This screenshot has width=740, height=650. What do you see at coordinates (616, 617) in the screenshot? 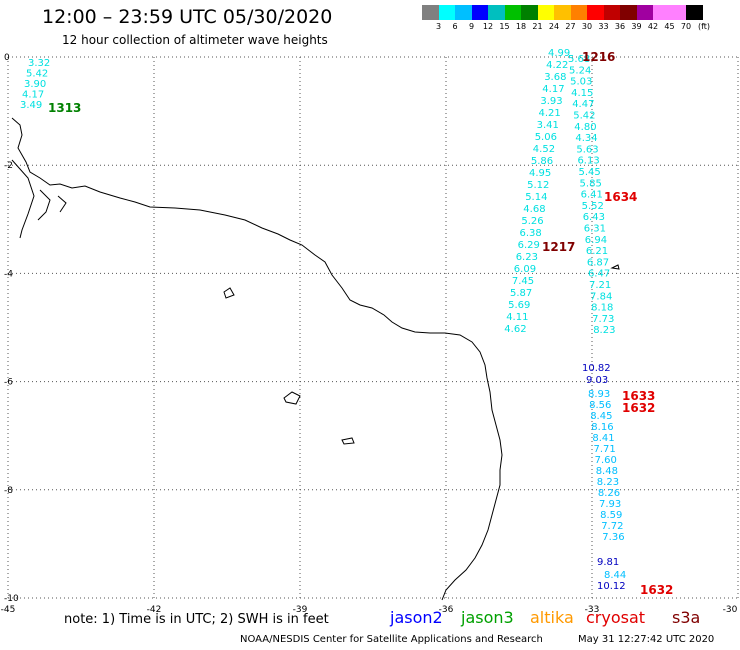
I see `satellite-cryosat: cryosat` at bounding box center [616, 617].